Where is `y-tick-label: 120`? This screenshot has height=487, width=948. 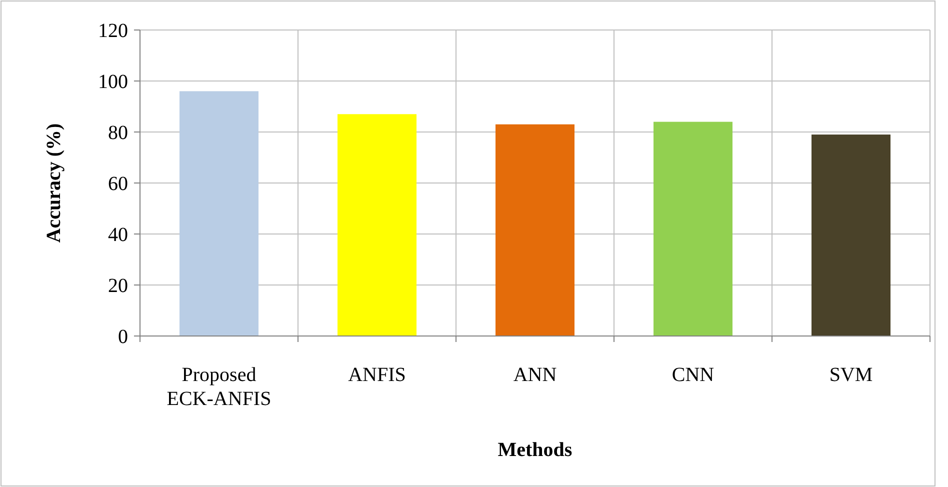 y-tick-label: 120 is located at coordinates (113, 31).